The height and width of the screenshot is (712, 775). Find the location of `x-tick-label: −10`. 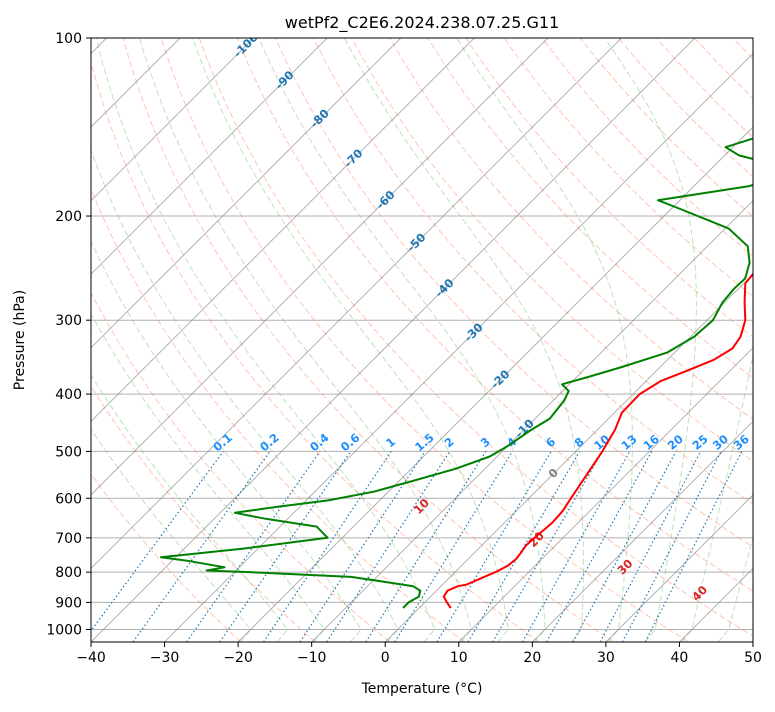

x-tick-label: −10 is located at coordinates (312, 658).